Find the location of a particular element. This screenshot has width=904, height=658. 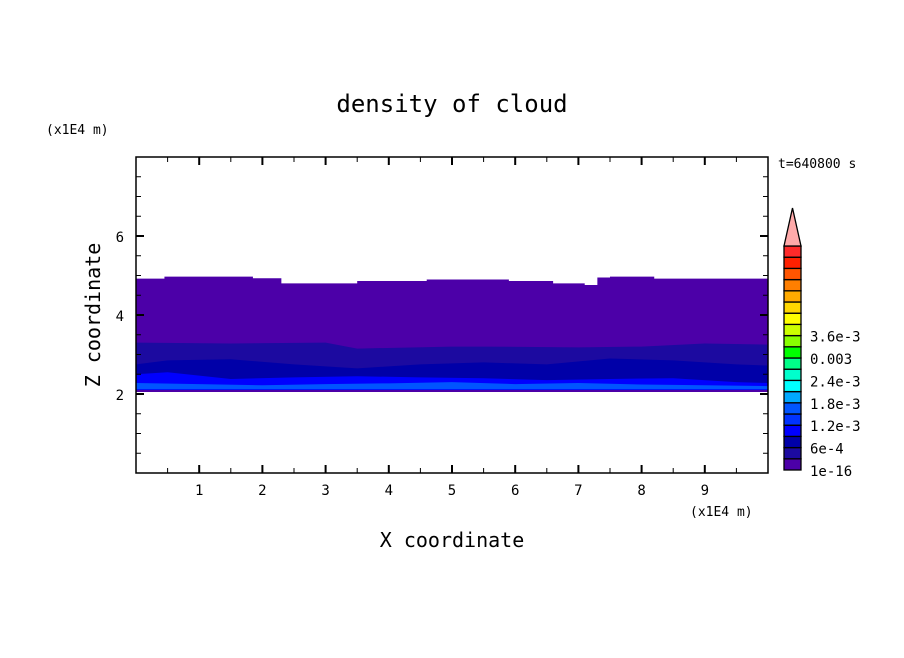

y-tick-label: 2 is located at coordinates (120, 396).